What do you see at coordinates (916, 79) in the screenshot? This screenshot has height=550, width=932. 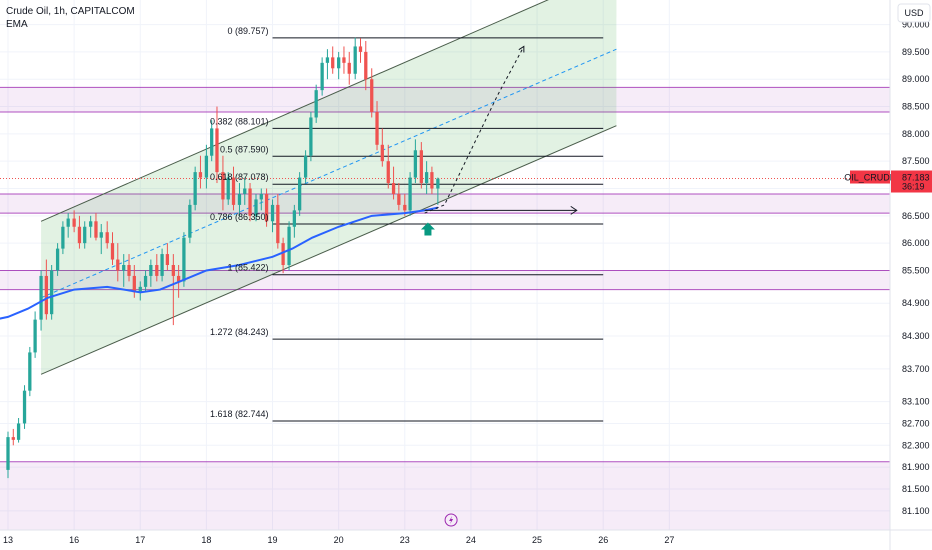 I see `price-tick-label: 89.000` at bounding box center [916, 79].